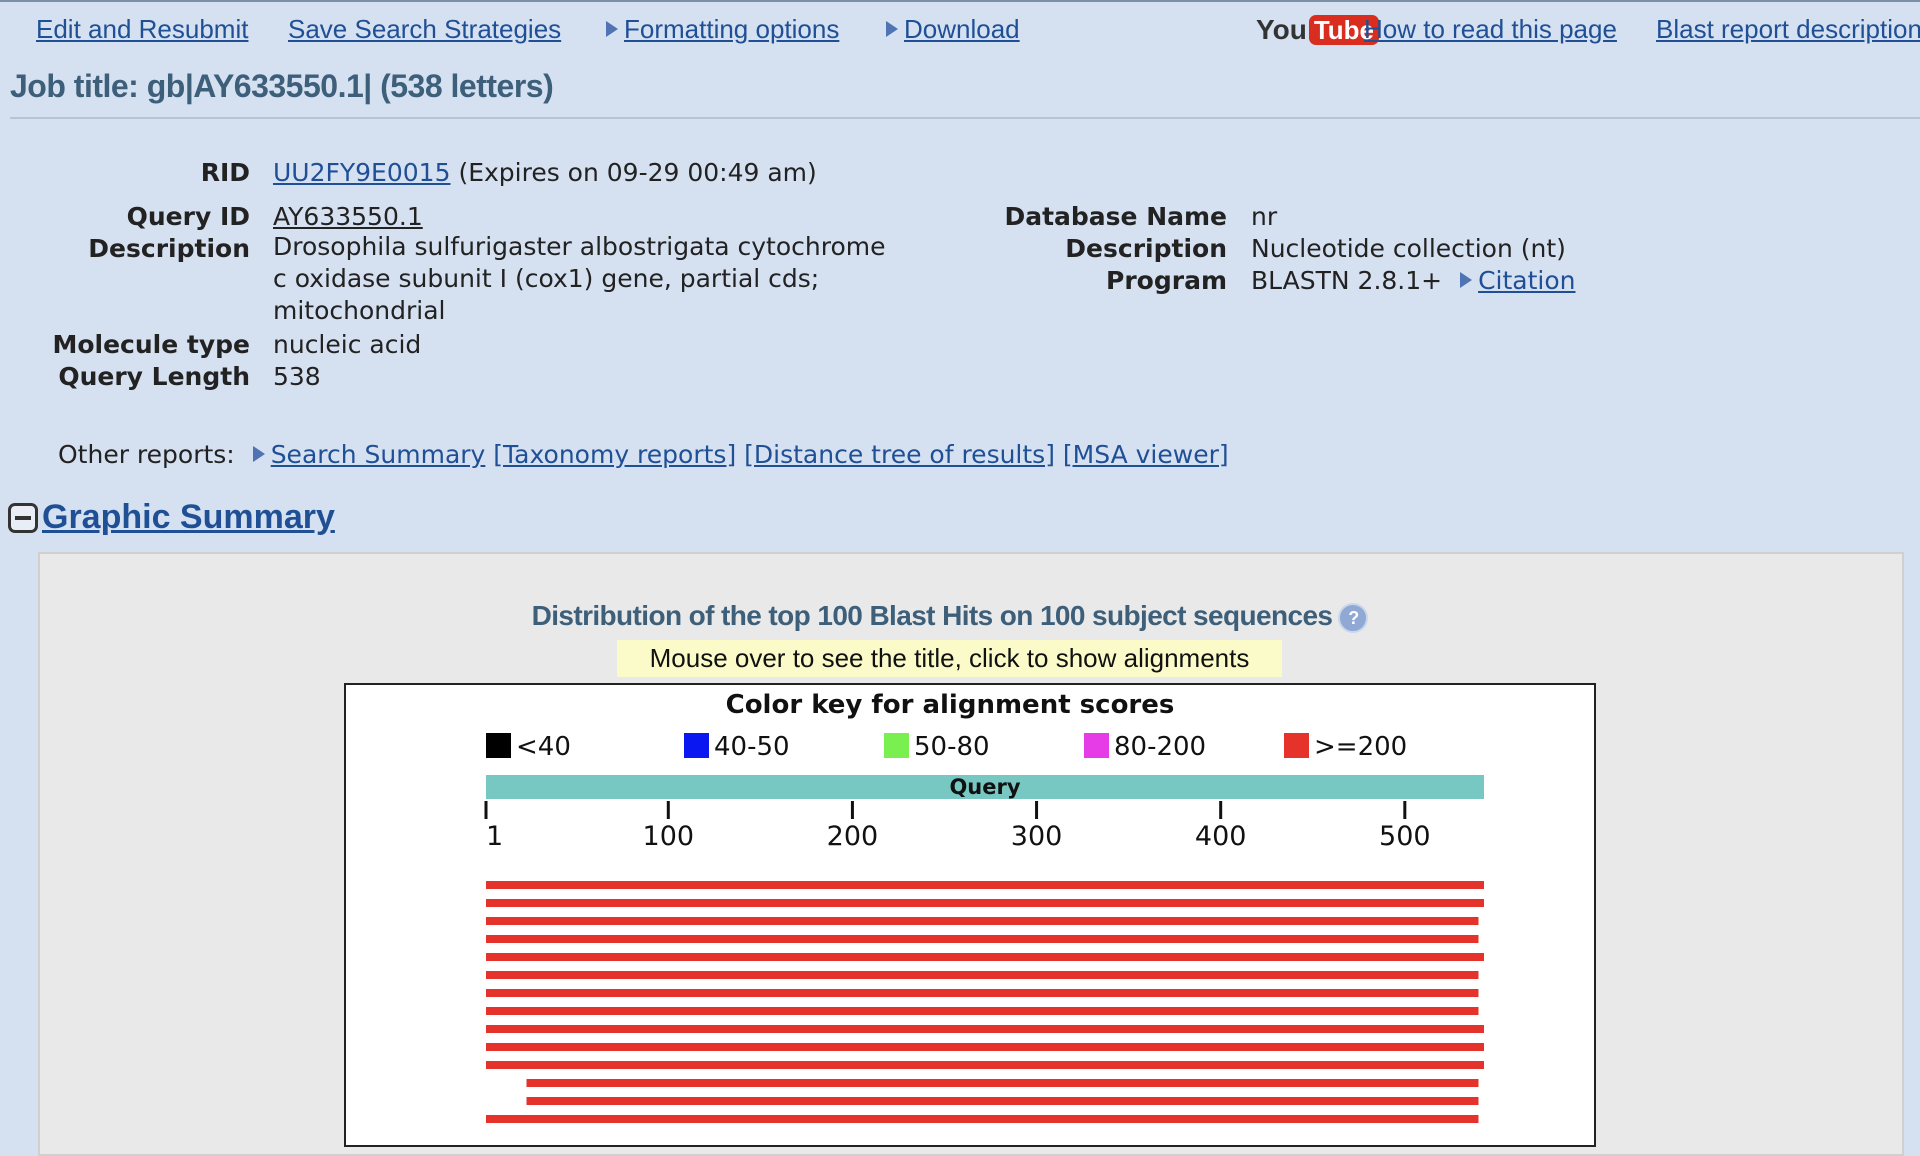 This screenshot has width=1920, height=1156. I want to click on save-search-strategies-link: Save Search Strategies, so click(425, 29).